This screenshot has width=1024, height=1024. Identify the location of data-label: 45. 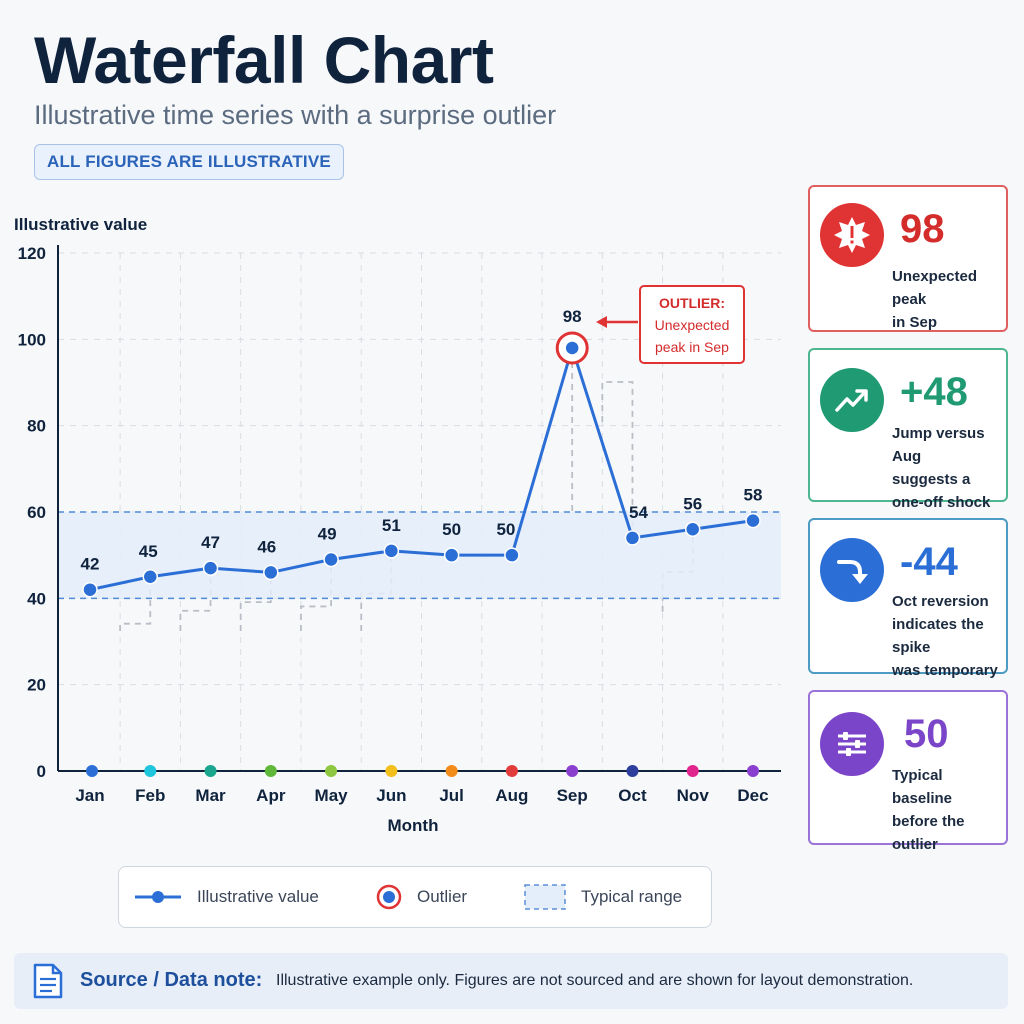
(148, 551).